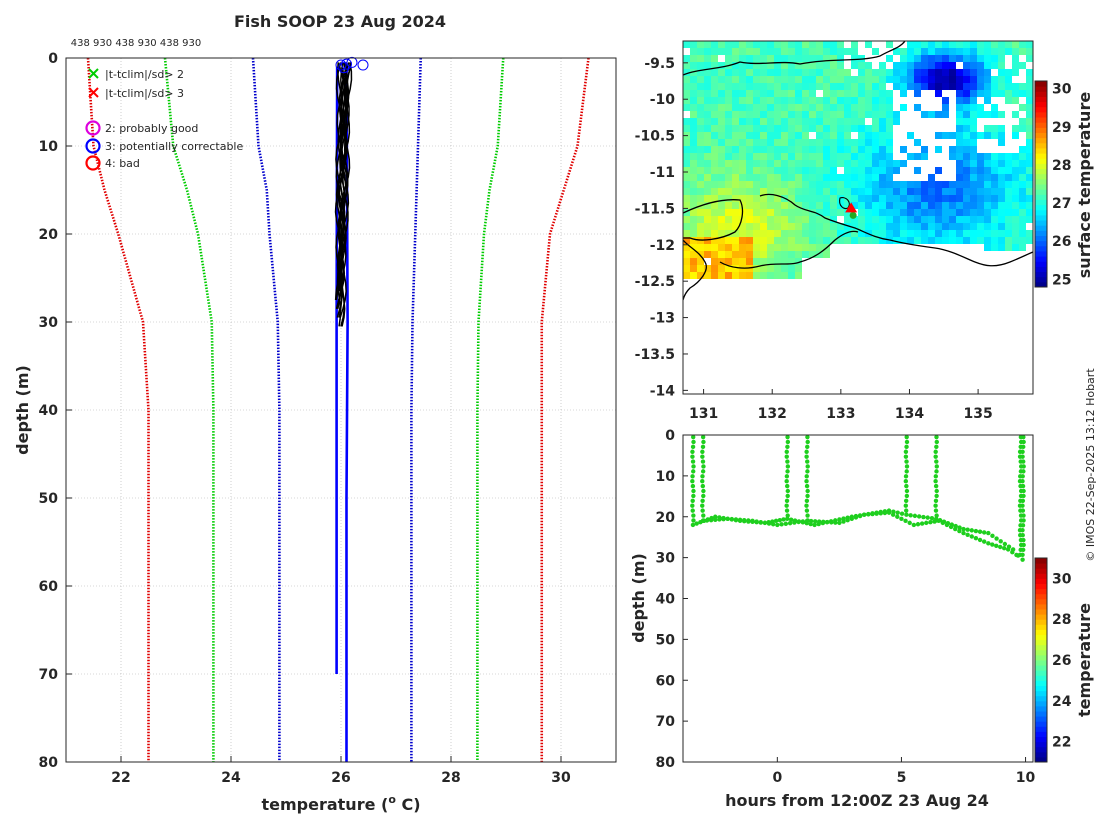  What do you see at coordinates (853, 215) in the screenshot?
I see `ship-track-dot` at bounding box center [853, 215].